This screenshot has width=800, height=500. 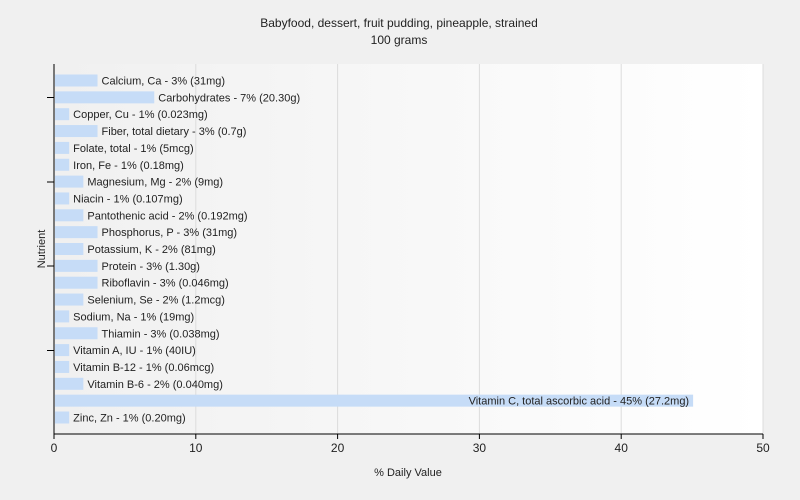 What do you see at coordinates (161, 334) in the screenshot?
I see `bar-label: Thiamin - 3% (0.038mg)` at bounding box center [161, 334].